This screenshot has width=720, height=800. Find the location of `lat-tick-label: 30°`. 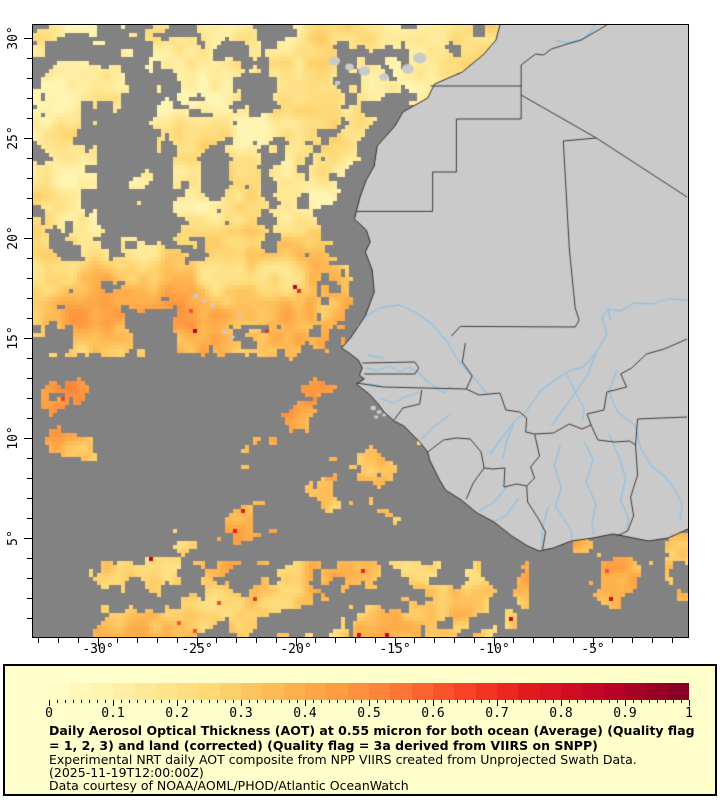

lat-tick-label: 30° is located at coordinates (13, 38).